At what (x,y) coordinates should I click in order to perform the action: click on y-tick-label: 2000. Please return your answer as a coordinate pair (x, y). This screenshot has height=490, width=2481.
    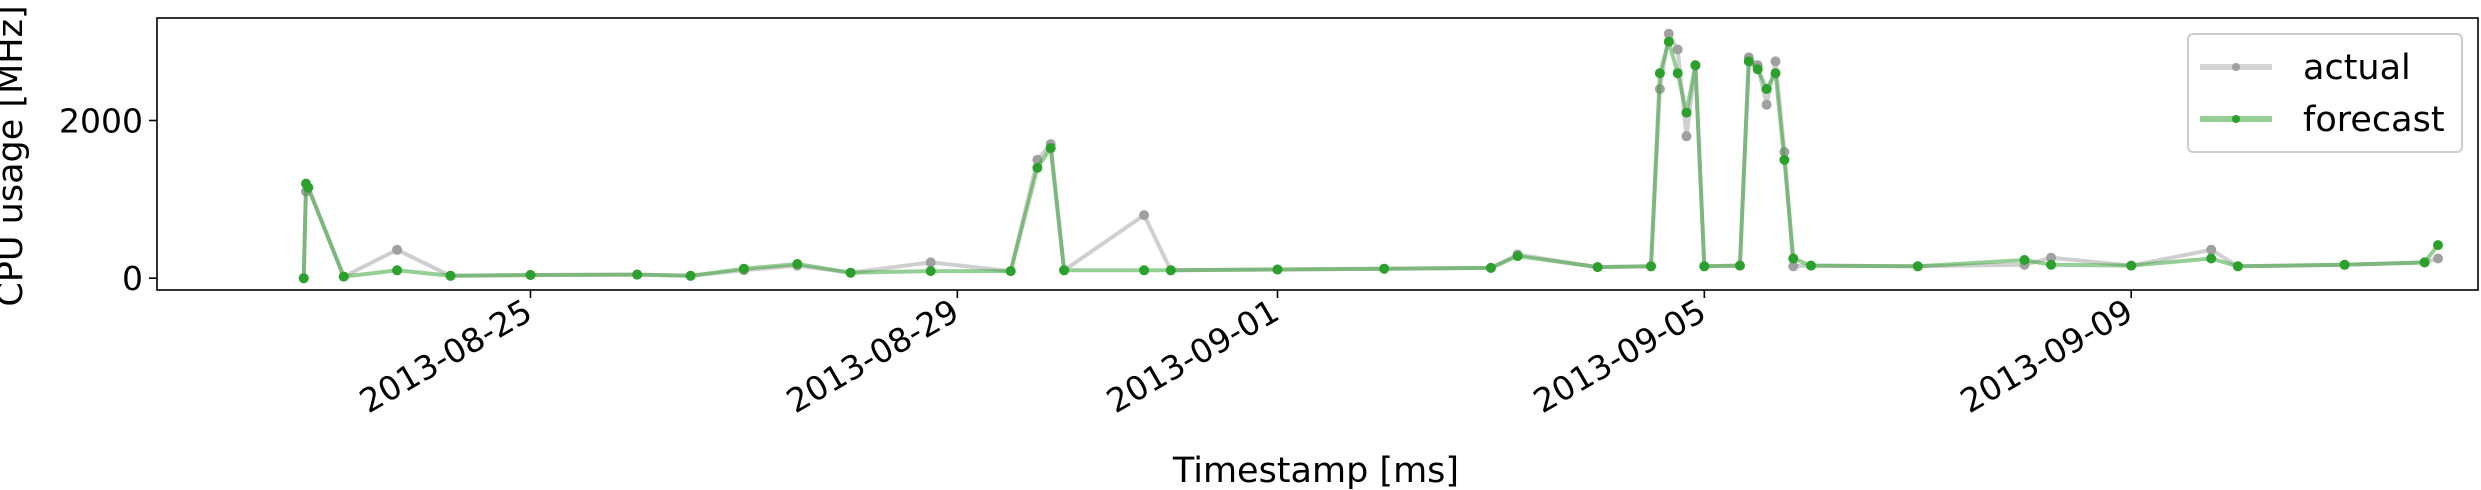
    Looking at the image, I should click on (101, 120).